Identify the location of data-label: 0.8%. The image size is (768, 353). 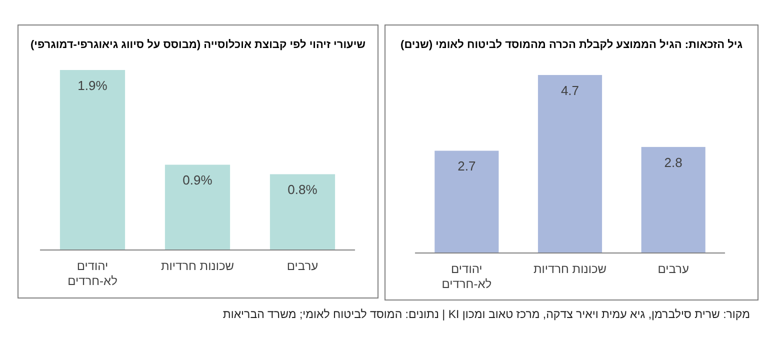
(303, 190).